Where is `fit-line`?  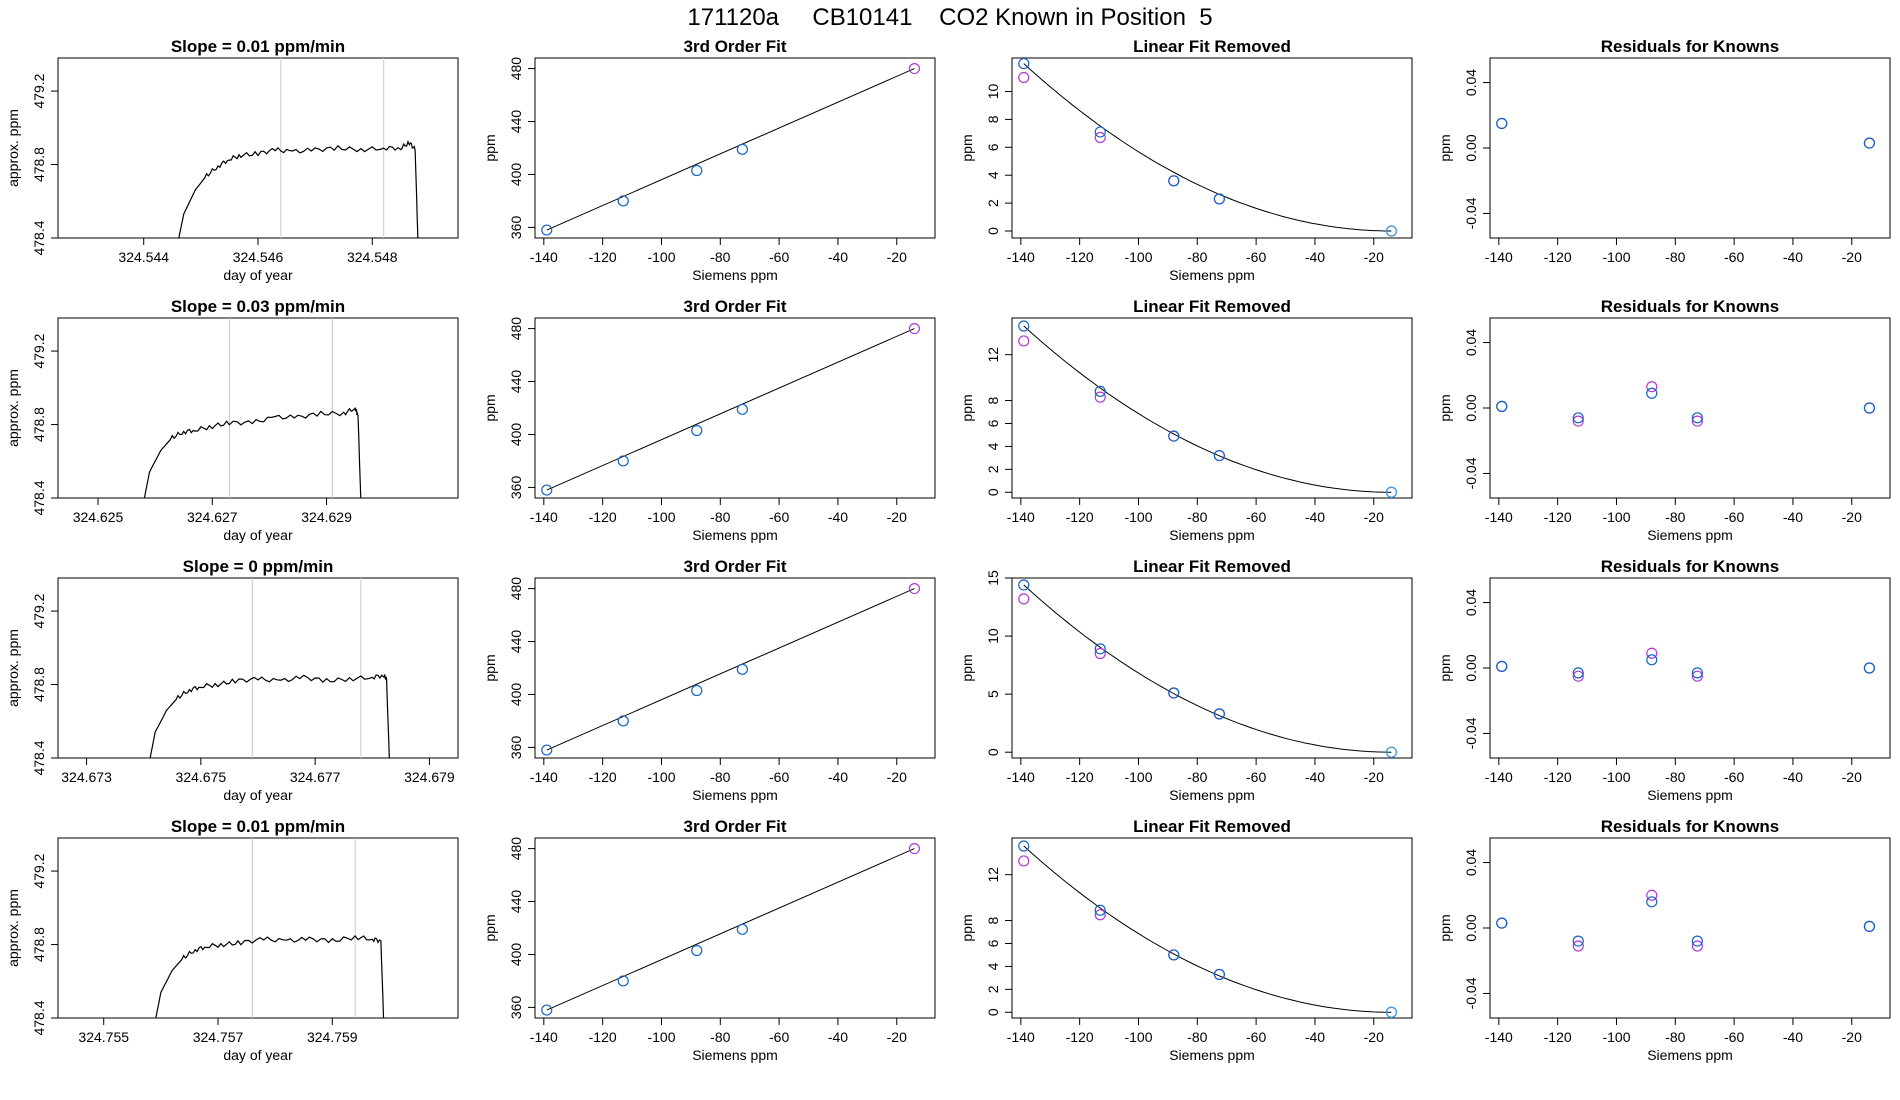
fit-line is located at coordinates (730, 669).